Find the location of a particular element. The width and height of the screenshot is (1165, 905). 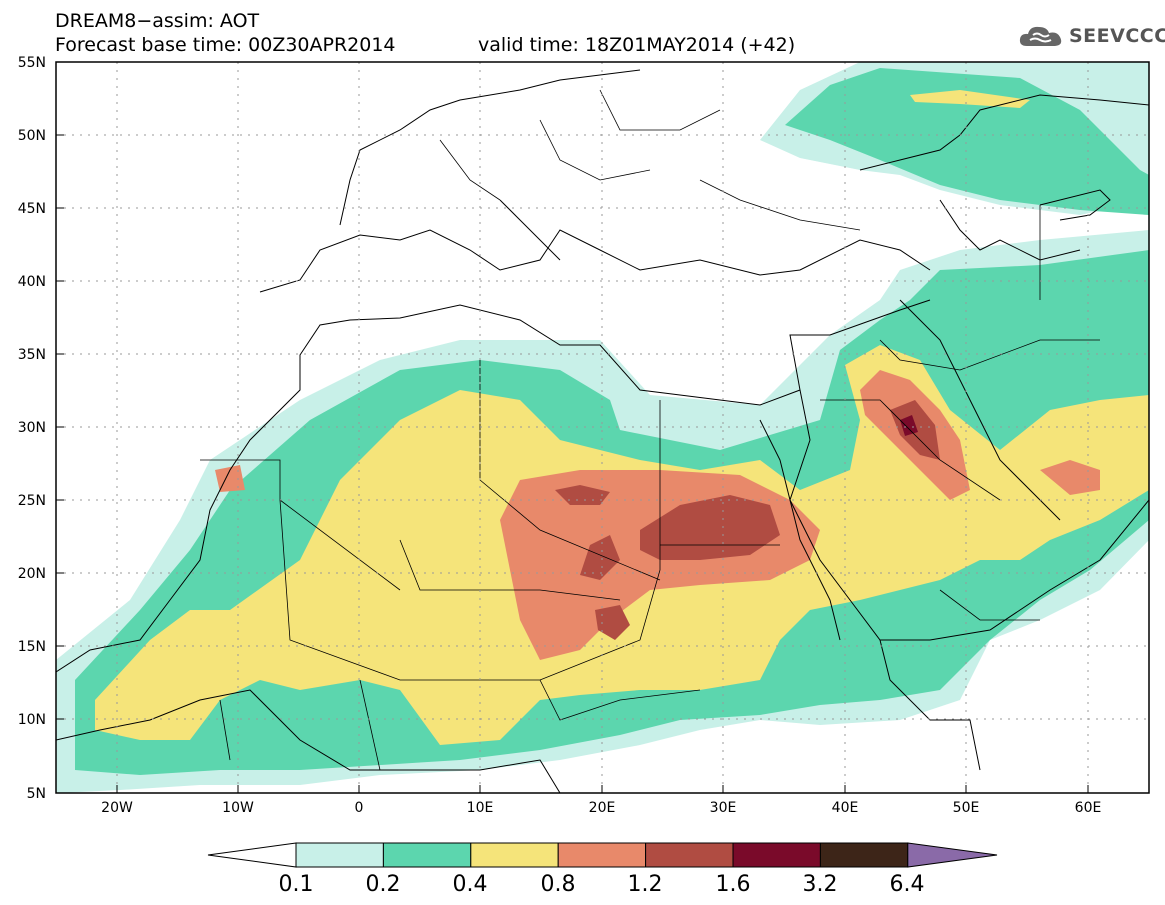

lon-label: 20E is located at coordinates (602, 808).